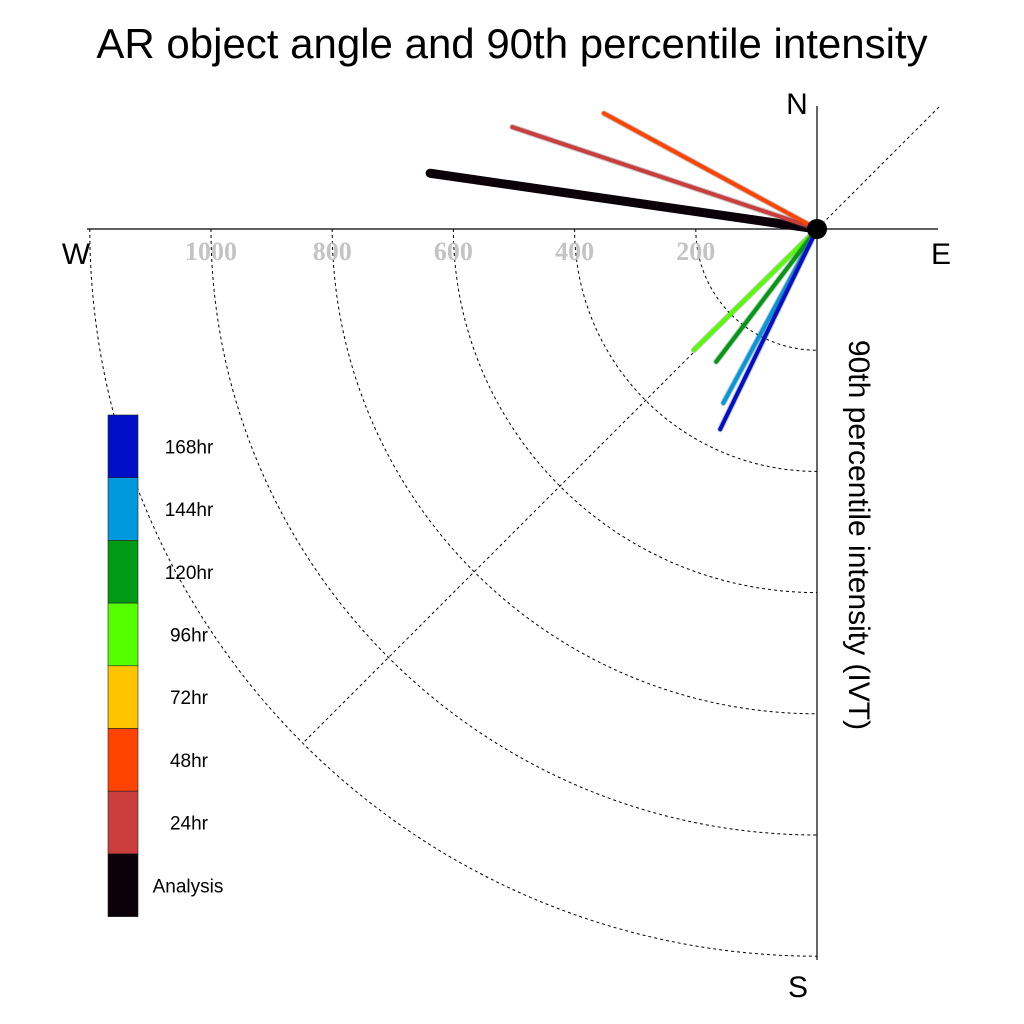 Image resolution: width=1024 pixels, height=1024 pixels. Describe the element at coordinates (817, 229) in the screenshot. I see `origin-point` at that location.